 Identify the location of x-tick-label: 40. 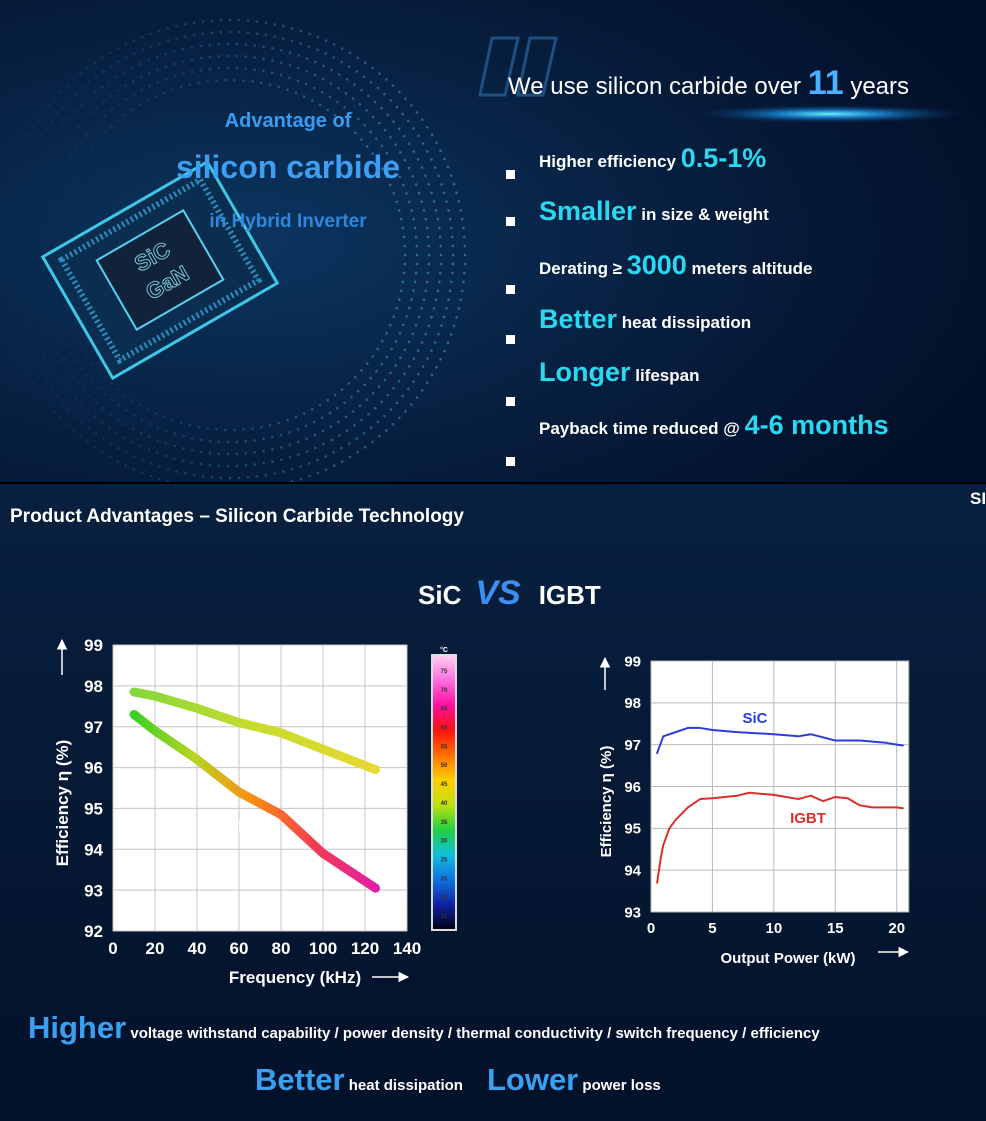
(197, 948).